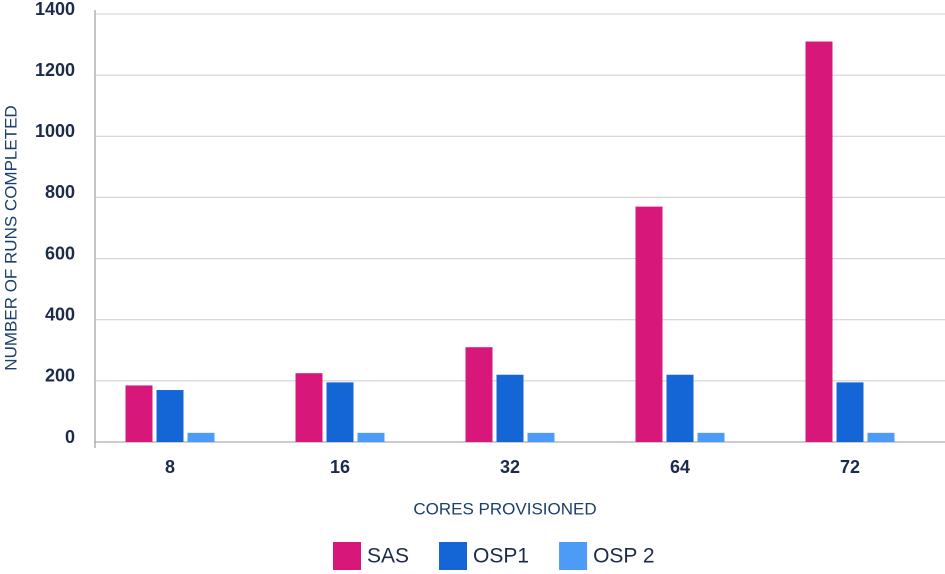  Describe the element at coordinates (60, 253) in the screenshot. I see `y-tick-label: 600` at that location.